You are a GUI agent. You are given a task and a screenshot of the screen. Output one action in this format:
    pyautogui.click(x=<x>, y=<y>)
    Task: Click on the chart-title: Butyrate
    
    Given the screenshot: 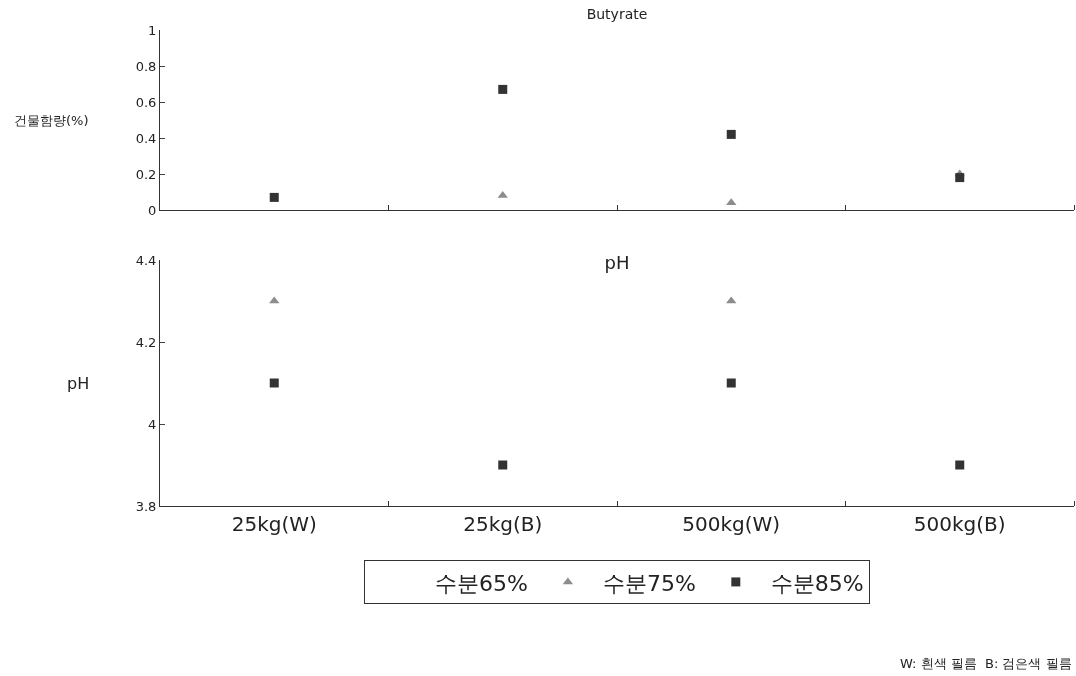 What is the action you would take?
    pyautogui.click(x=617, y=14)
    